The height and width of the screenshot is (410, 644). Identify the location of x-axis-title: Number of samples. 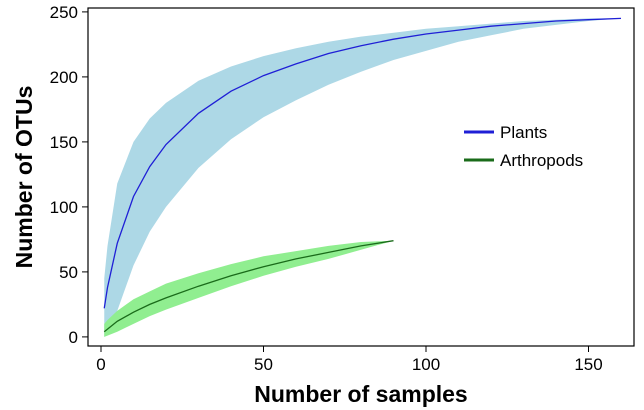
(360, 394).